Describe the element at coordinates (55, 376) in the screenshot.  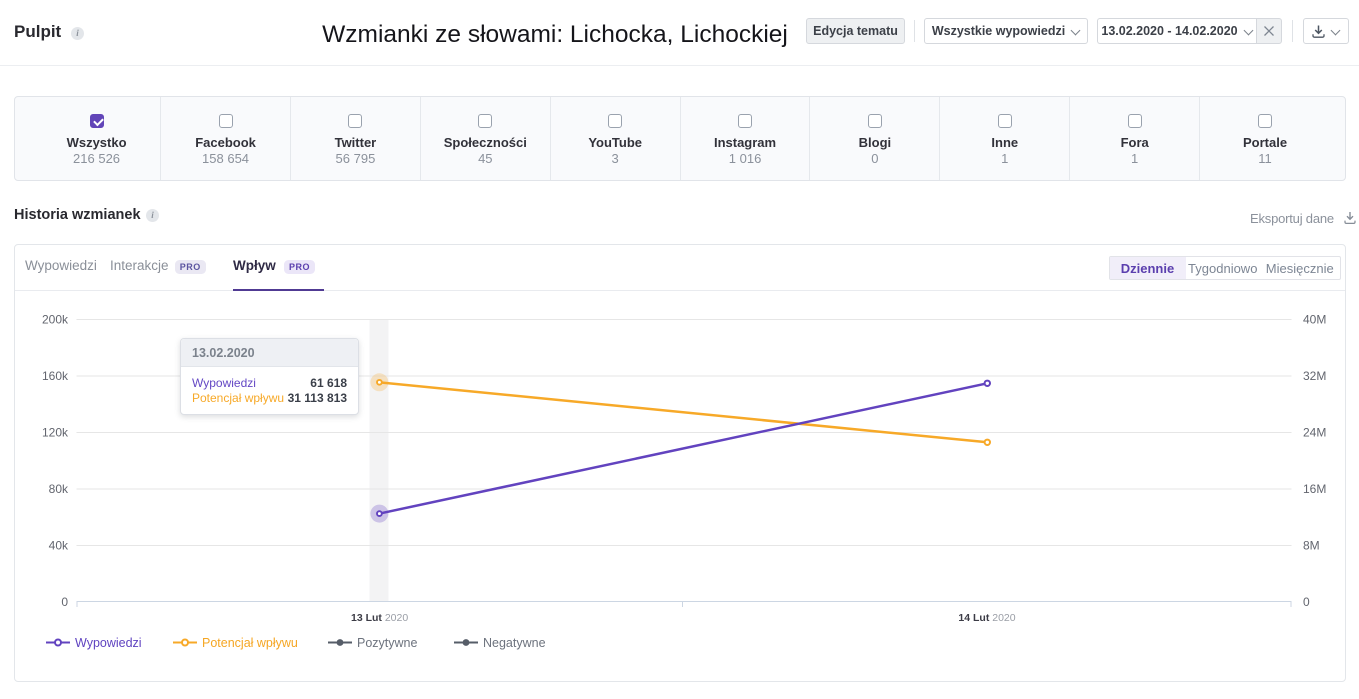
I see `svg-text: 160k` at that location.